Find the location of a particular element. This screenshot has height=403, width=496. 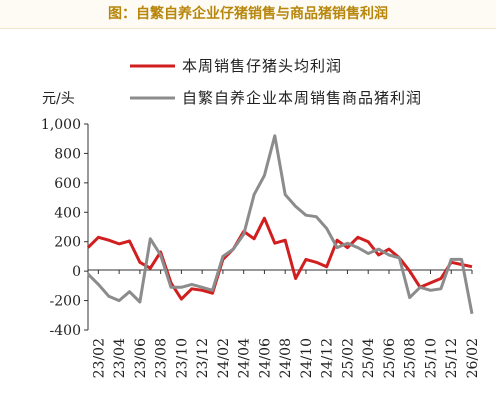

x-tick-label: 25/08 is located at coordinates (411, 358).